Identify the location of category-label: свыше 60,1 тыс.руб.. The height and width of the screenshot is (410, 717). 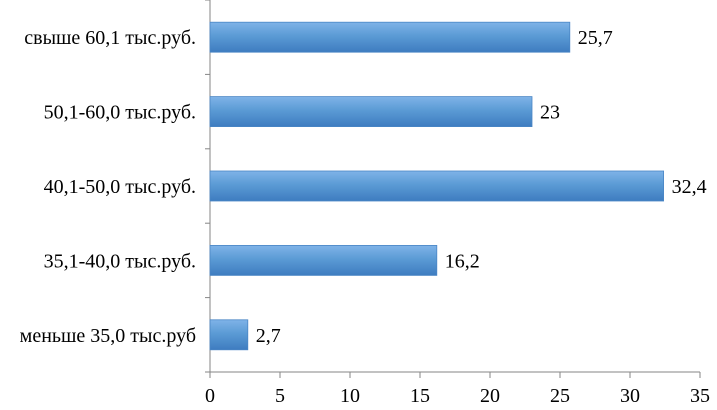
(110, 38).